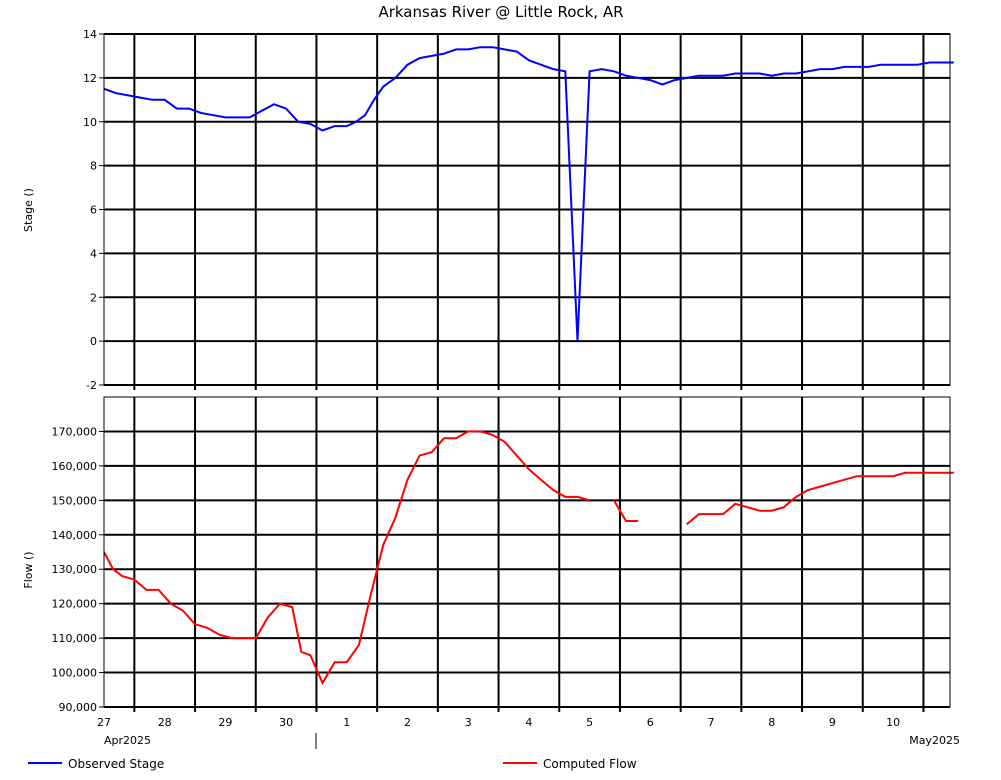 This screenshot has height=780, width=1001. What do you see at coordinates (90, 78) in the screenshot?
I see `stage-y-tick-label: 12` at bounding box center [90, 78].